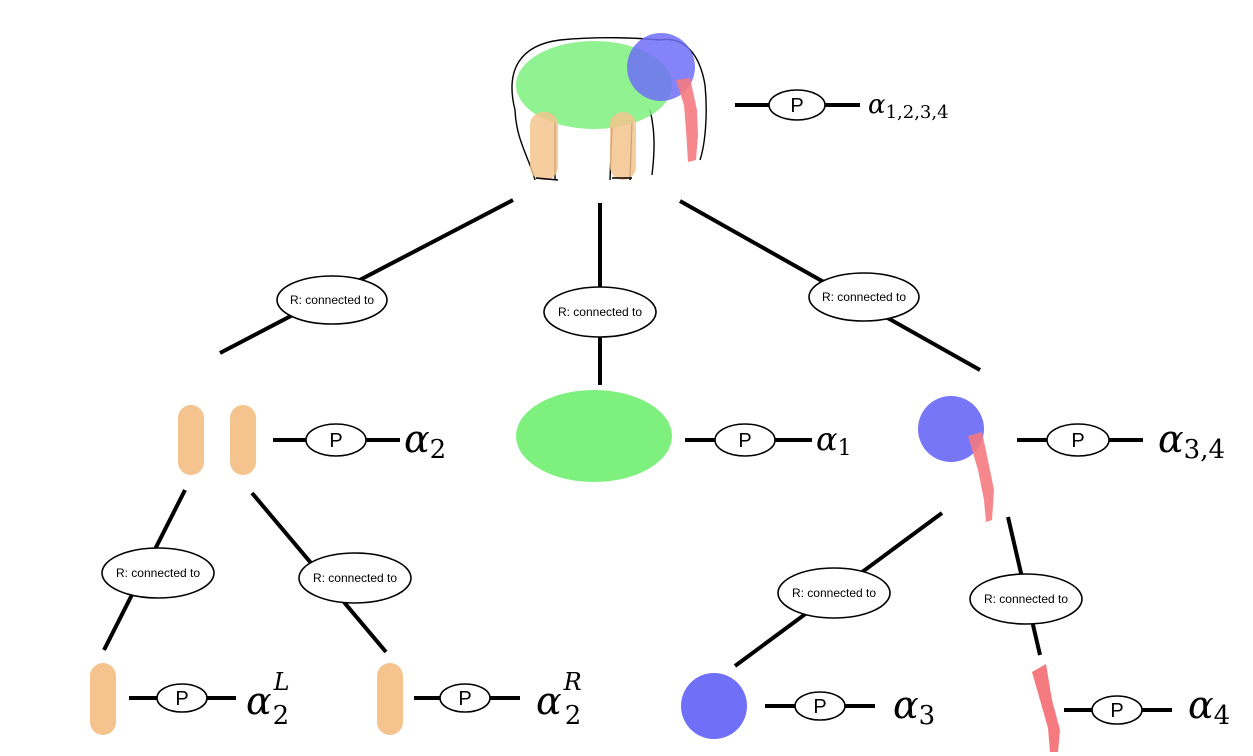  Describe the element at coordinates (103, 699) in the screenshot. I see `leg-left-shape` at that location.